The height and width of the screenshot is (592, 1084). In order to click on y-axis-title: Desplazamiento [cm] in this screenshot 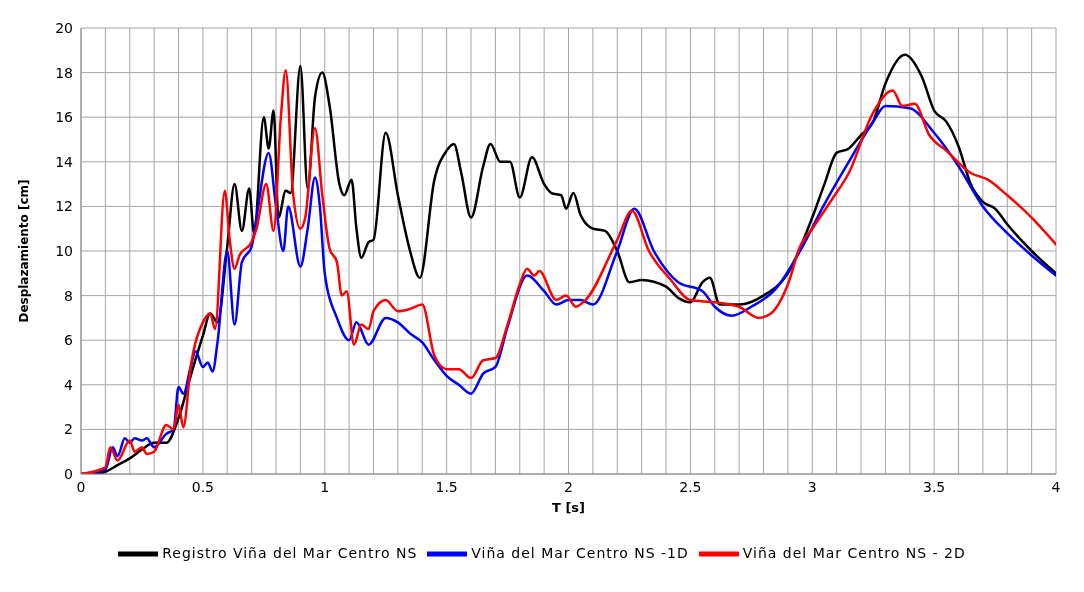, I will do `click(24, 251)`.